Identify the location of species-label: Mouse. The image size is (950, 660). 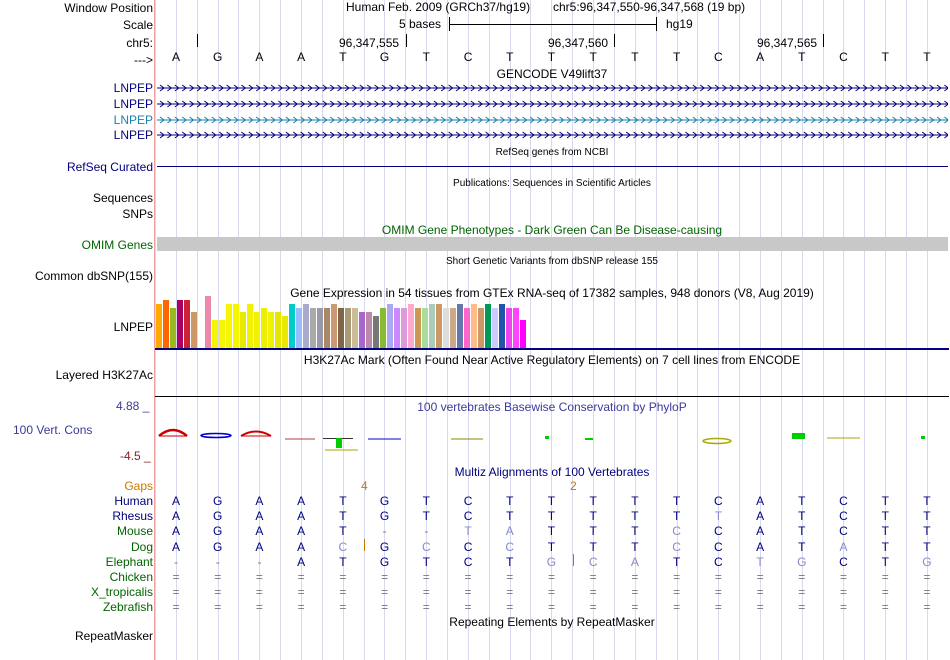
(134, 531).